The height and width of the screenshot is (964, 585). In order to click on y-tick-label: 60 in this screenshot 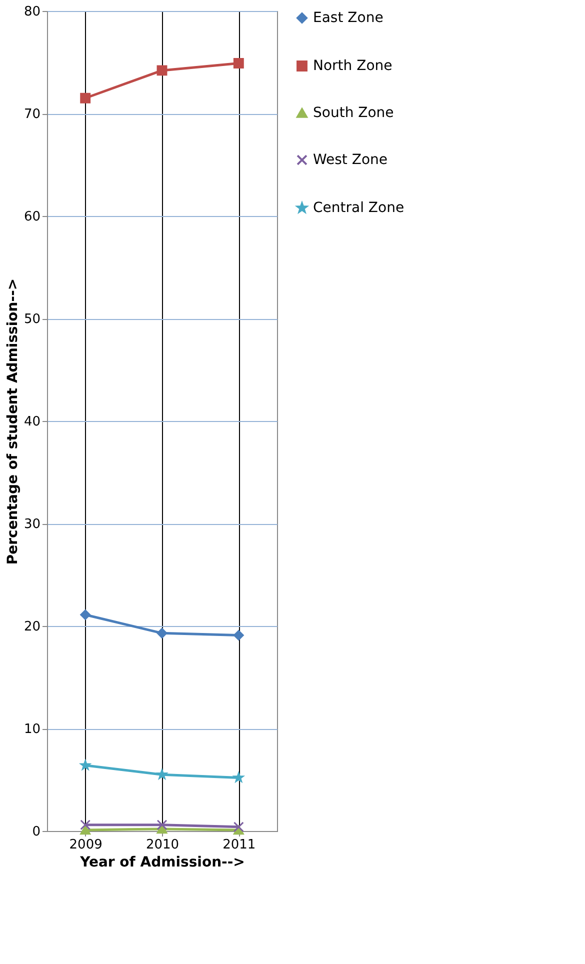, I will do `click(32, 217)`.